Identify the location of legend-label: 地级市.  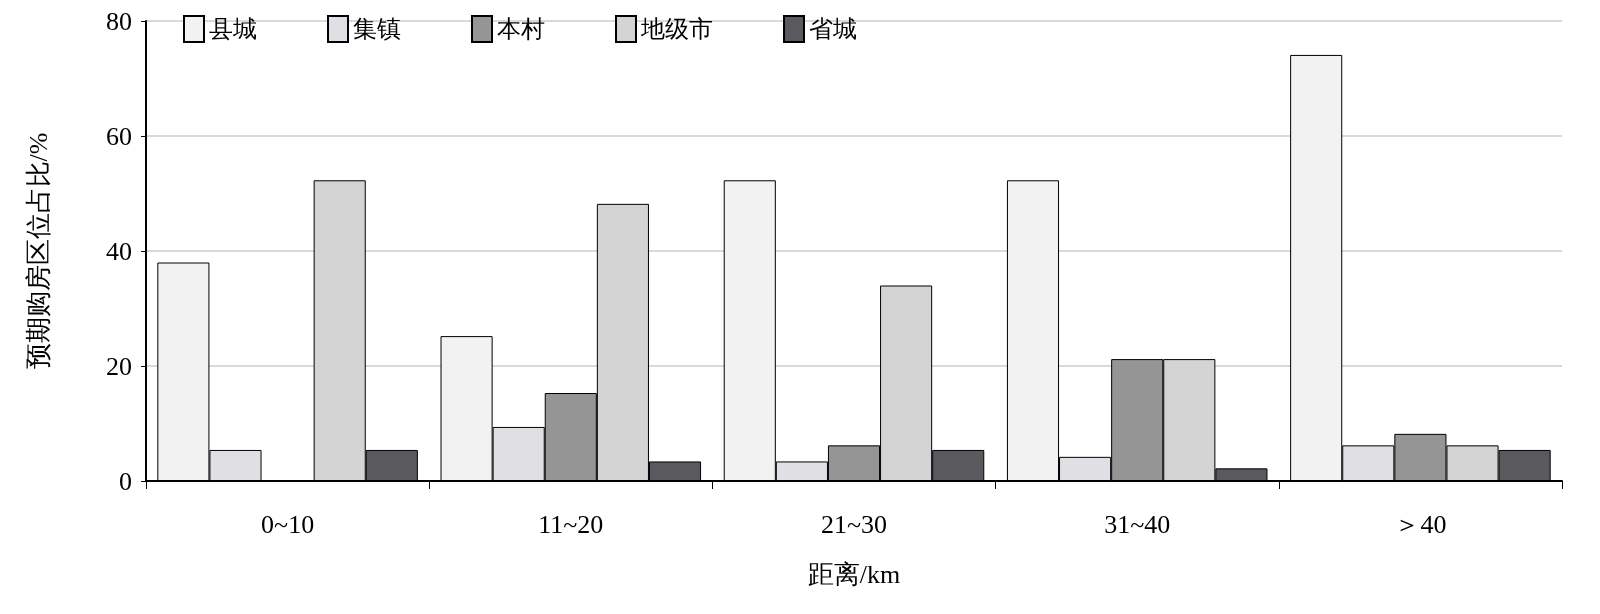
(676, 29).